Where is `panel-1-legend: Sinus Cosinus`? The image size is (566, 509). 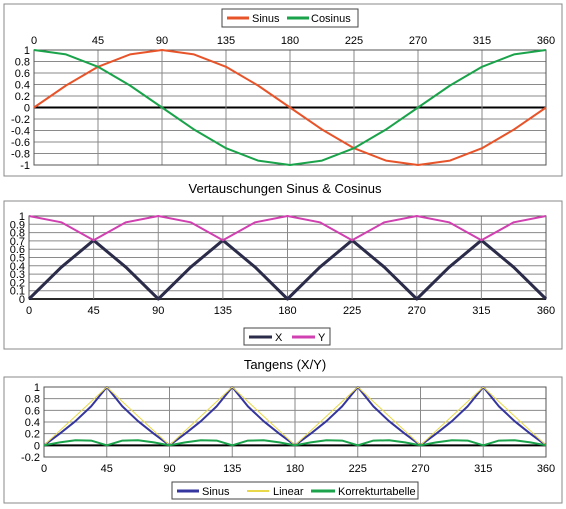
panel-1-legend: Sinus Cosinus is located at coordinates (290, 18).